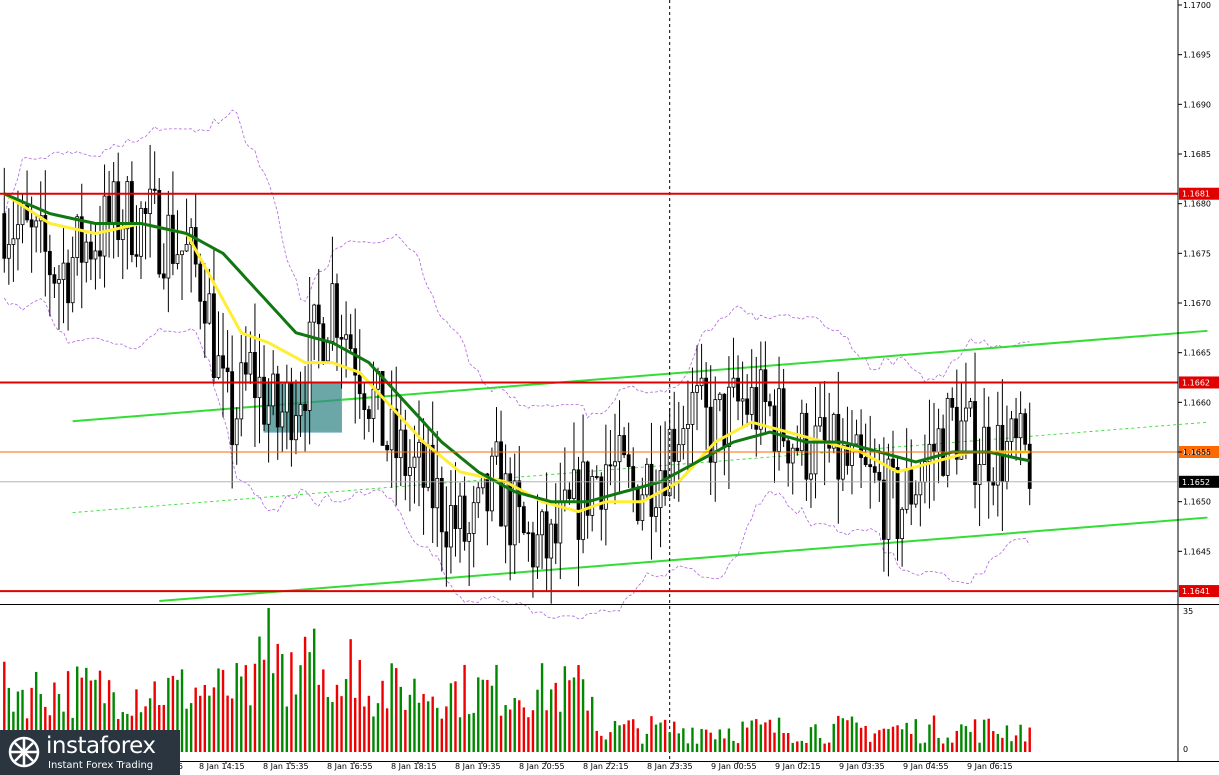 This screenshot has height=775, width=1219. What do you see at coordinates (640, 376) in the screenshot?
I see `trend-channel-line` at bounding box center [640, 376].